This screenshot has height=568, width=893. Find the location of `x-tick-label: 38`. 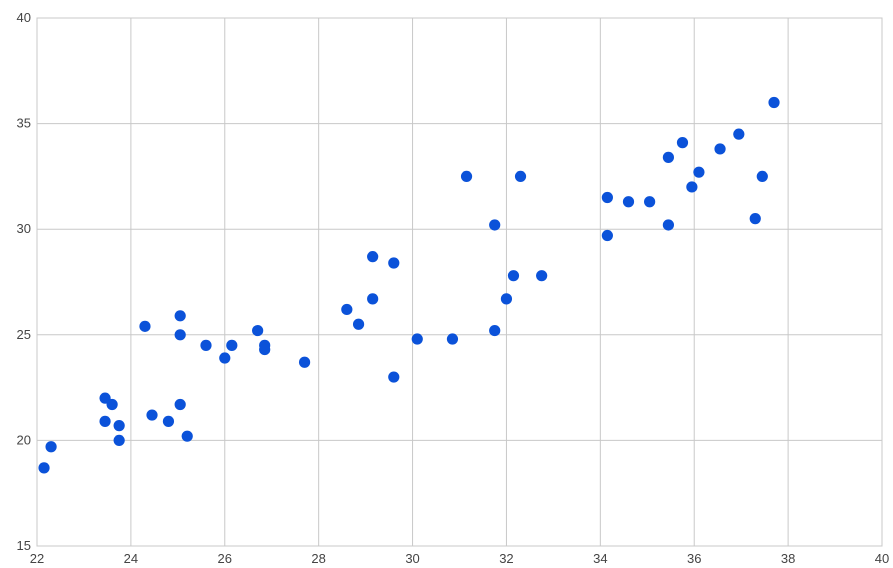

x-tick-label: 38 is located at coordinates (788, 558).